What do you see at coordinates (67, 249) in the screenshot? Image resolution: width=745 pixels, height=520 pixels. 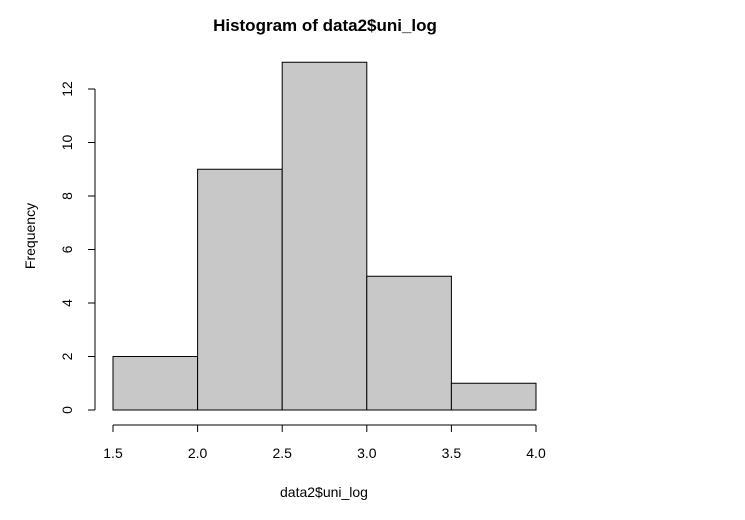 I see `y-tick-label: 6` at bounding box center [67, 249].